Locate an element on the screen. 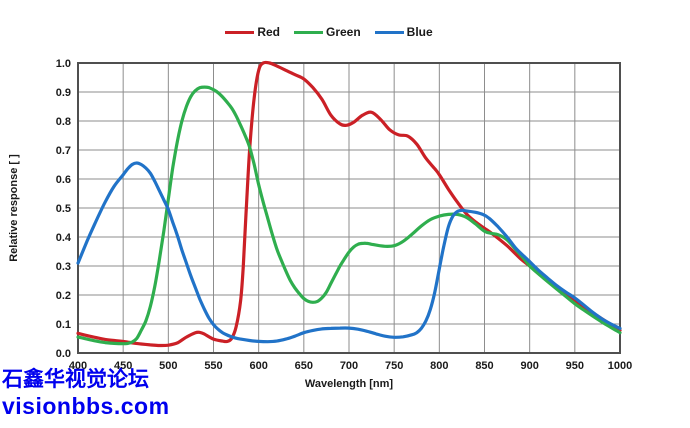 The image size is (690, 428). y-tick-label: 0.8 is located at coordinates (63, 122).